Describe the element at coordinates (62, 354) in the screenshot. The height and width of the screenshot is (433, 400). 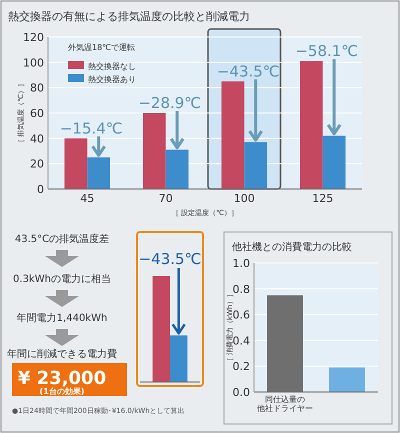
I see `text: 年間に削減できる電力費` at that location.